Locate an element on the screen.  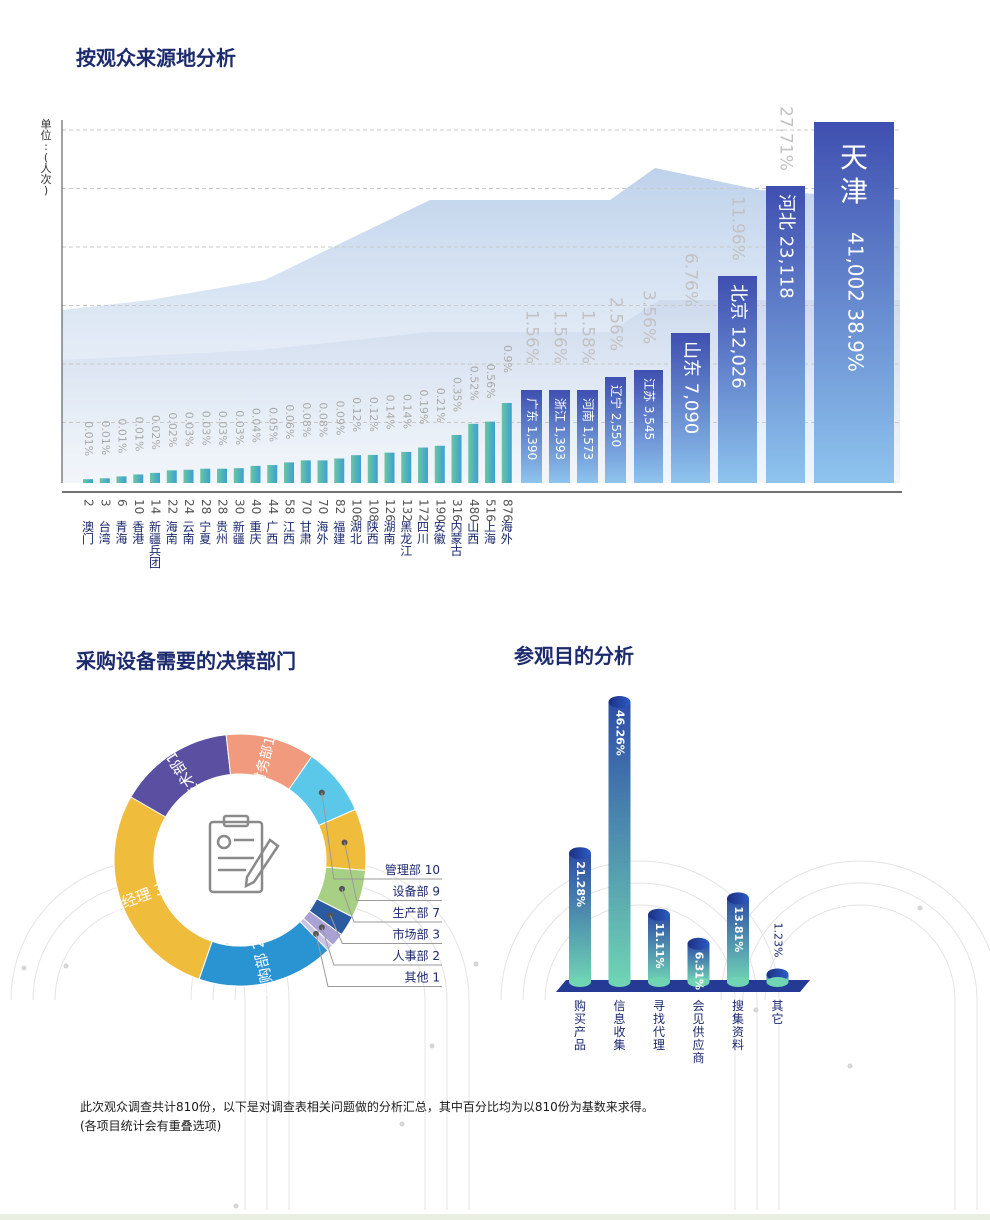
pct-label-辽宁: 2.56% is located at coordinates (616, 324).